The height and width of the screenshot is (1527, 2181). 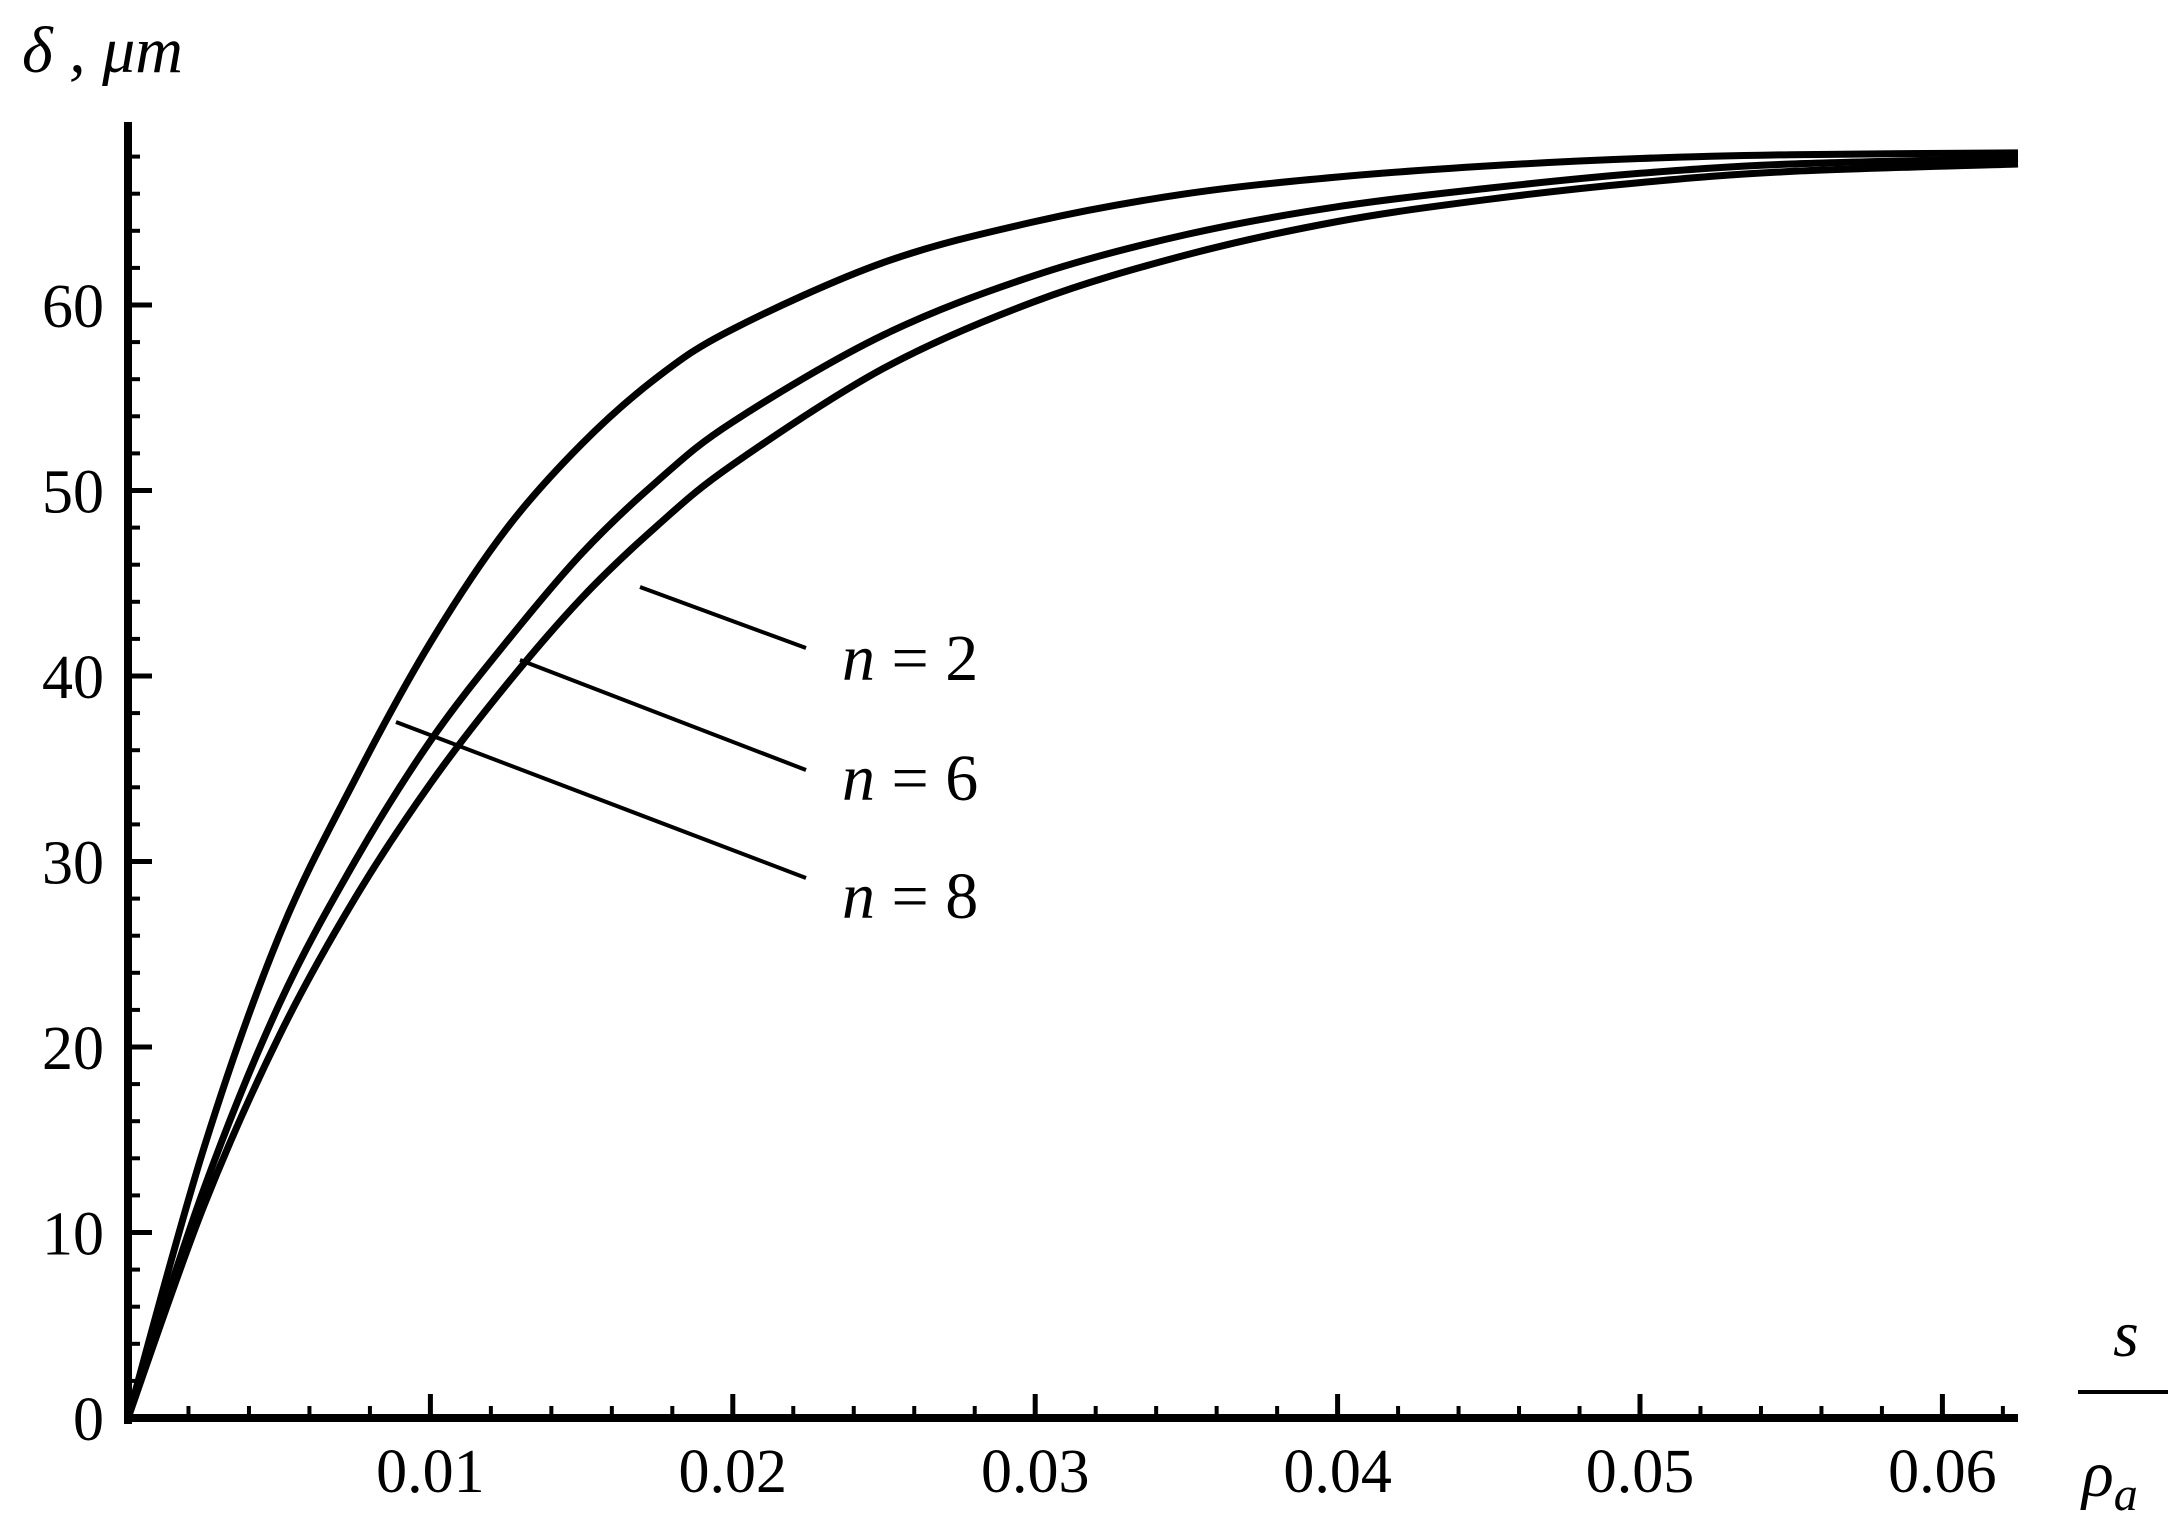 What do you see at coordinates (73, 493) in the screenshot?
I see `y-tick-label: 50` at bounding box center [73, 493].